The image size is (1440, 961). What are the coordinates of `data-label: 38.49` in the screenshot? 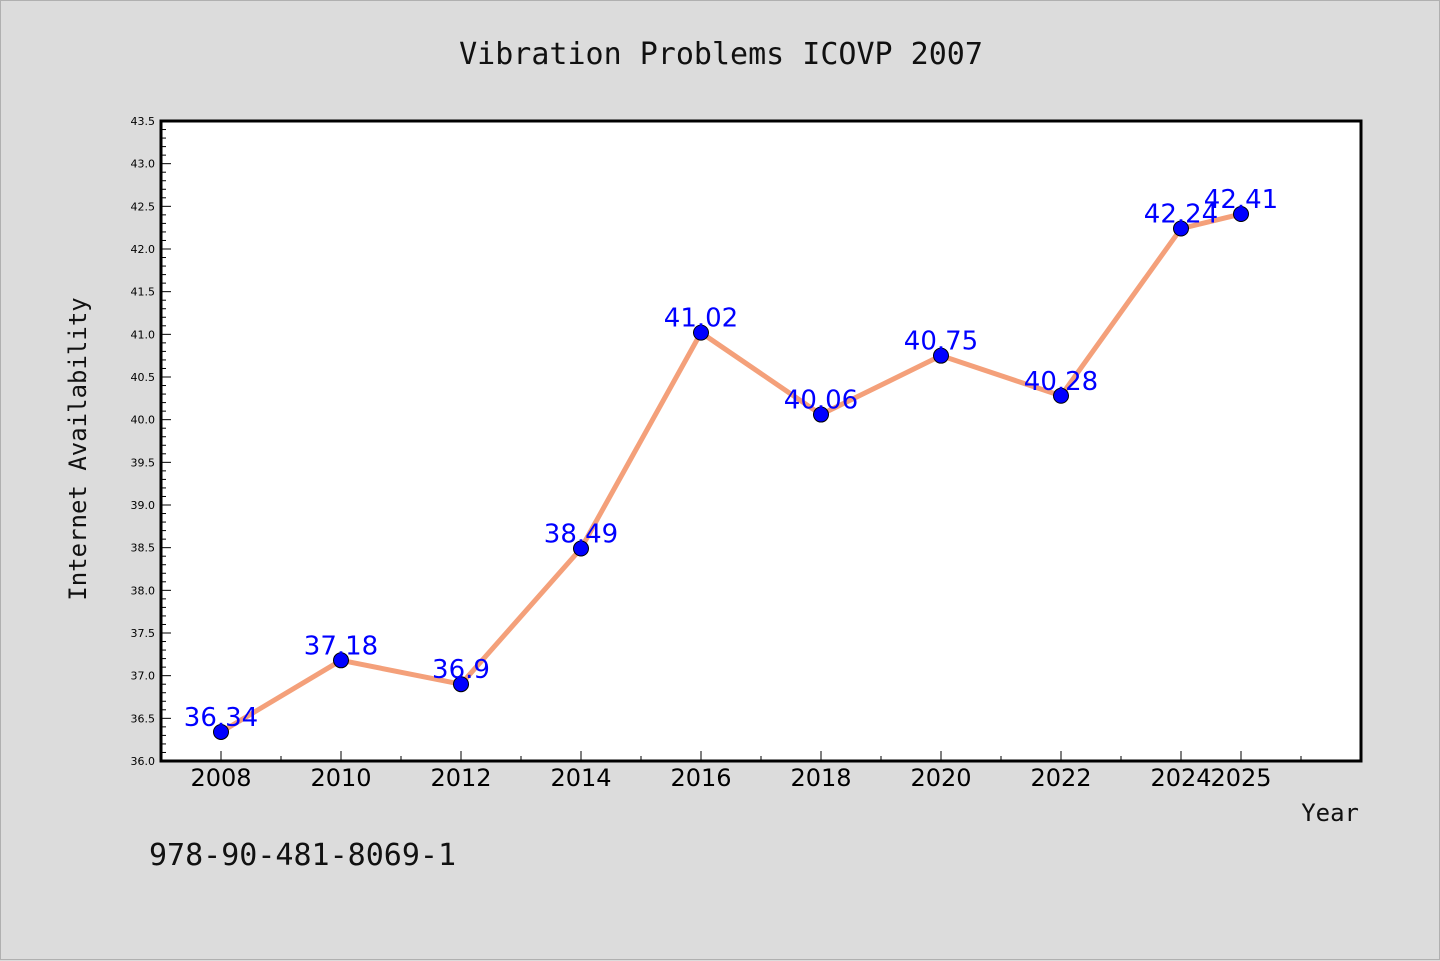 It's located at (581, 535).